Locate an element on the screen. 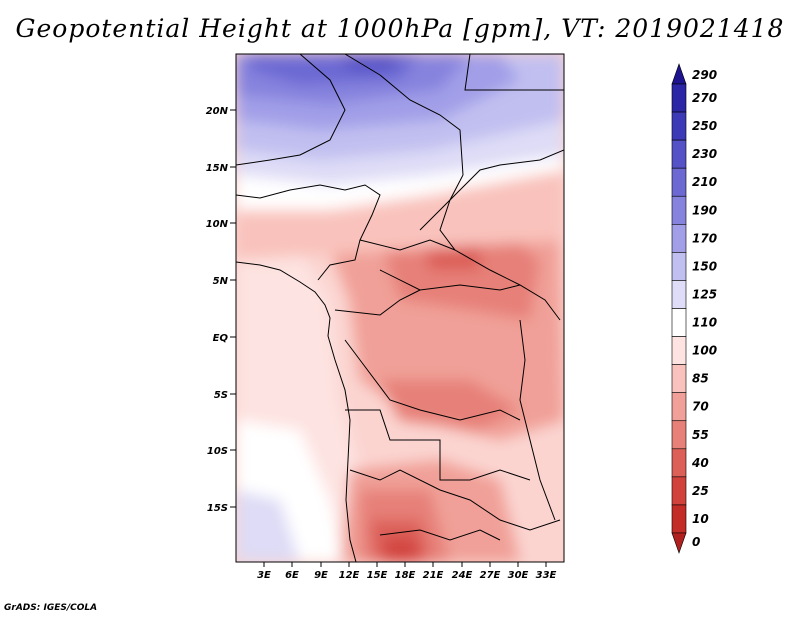 The width and height of the screenshot is (800, 618). colorbar-label: 170 is located at coordinates (704, 238).